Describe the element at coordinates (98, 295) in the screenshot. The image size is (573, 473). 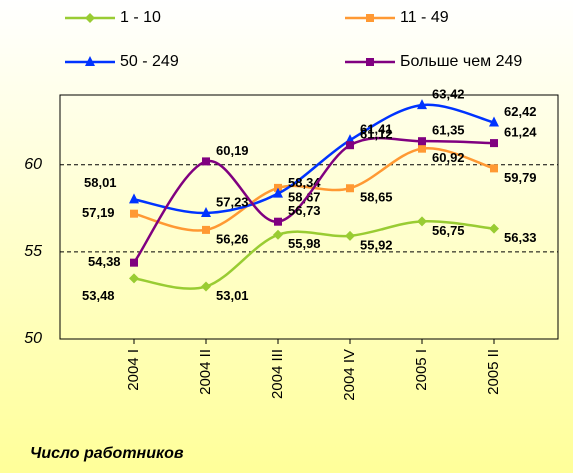
I see `data-label: 53,48` at that location.